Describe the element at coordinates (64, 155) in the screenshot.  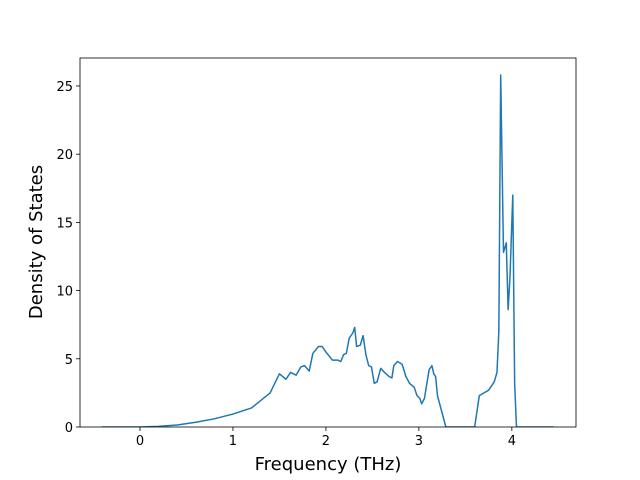
I see `y-tick-label: 20` at that location.